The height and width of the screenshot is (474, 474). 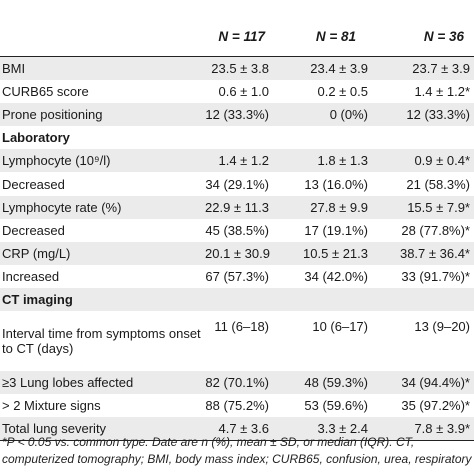 What do you see at coordinates (431, 184) in the screenshot?
I see `cell-severe: 21 (58.3%)` at bounding box center [431, 184].